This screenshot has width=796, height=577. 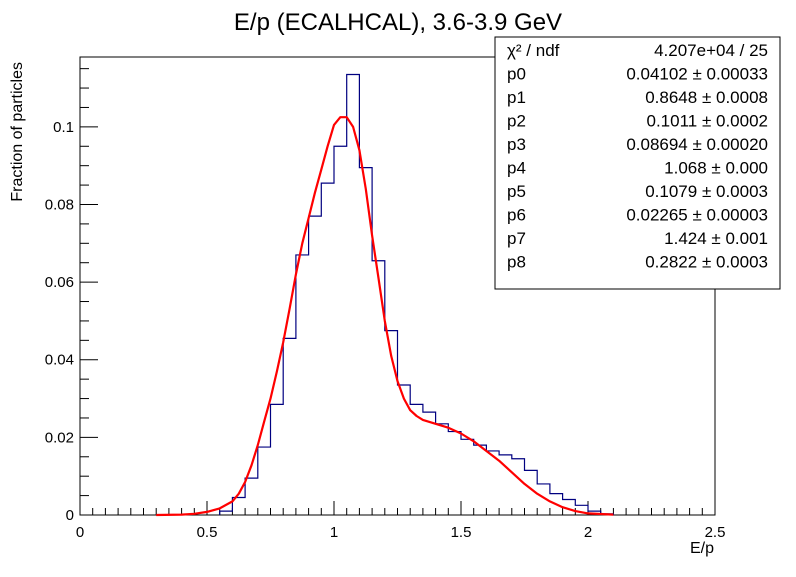 What do you see at coordinates (516, 121) in the screenshot?
I see `stats-label: p2` at bounding box center [516, 121].